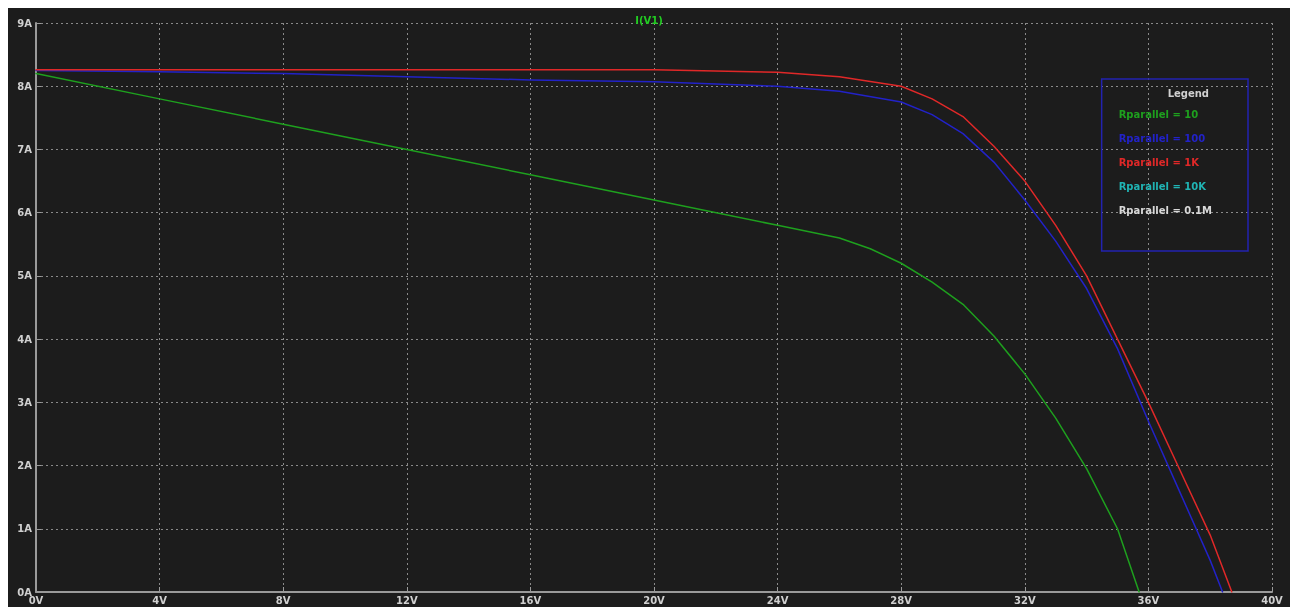 The height and width of the screenshot is (615, 1298). I want to click on x-tick-label: 24V, so click(777, 600).